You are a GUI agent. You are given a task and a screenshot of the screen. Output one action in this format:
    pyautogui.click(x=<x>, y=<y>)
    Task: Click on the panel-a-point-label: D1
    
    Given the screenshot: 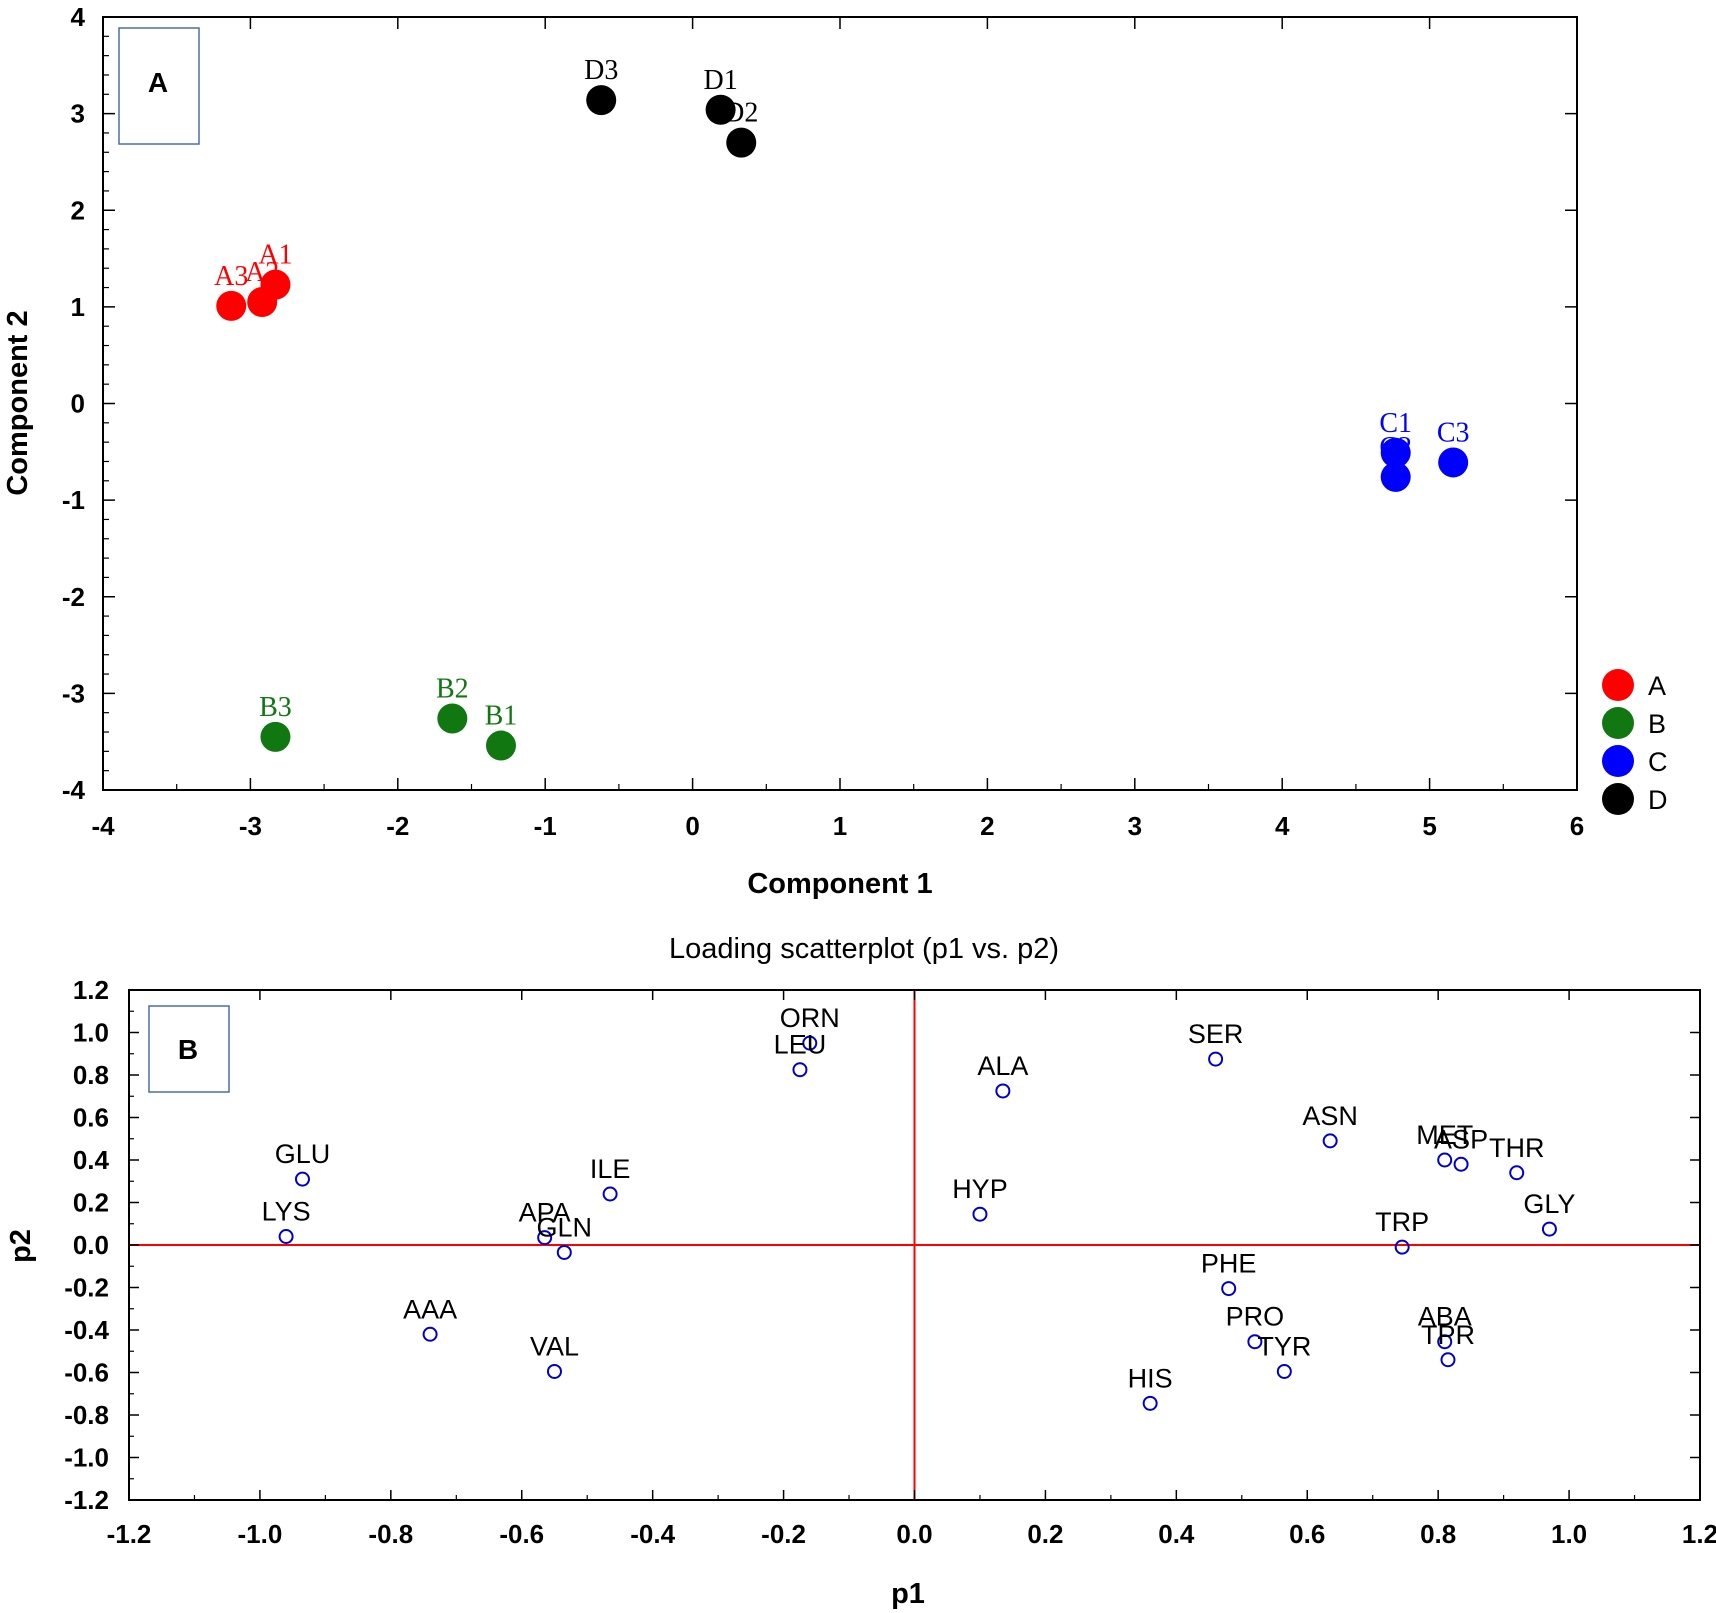 What is the action you would take?
    pyautogui.click(x=720, y=80)
    